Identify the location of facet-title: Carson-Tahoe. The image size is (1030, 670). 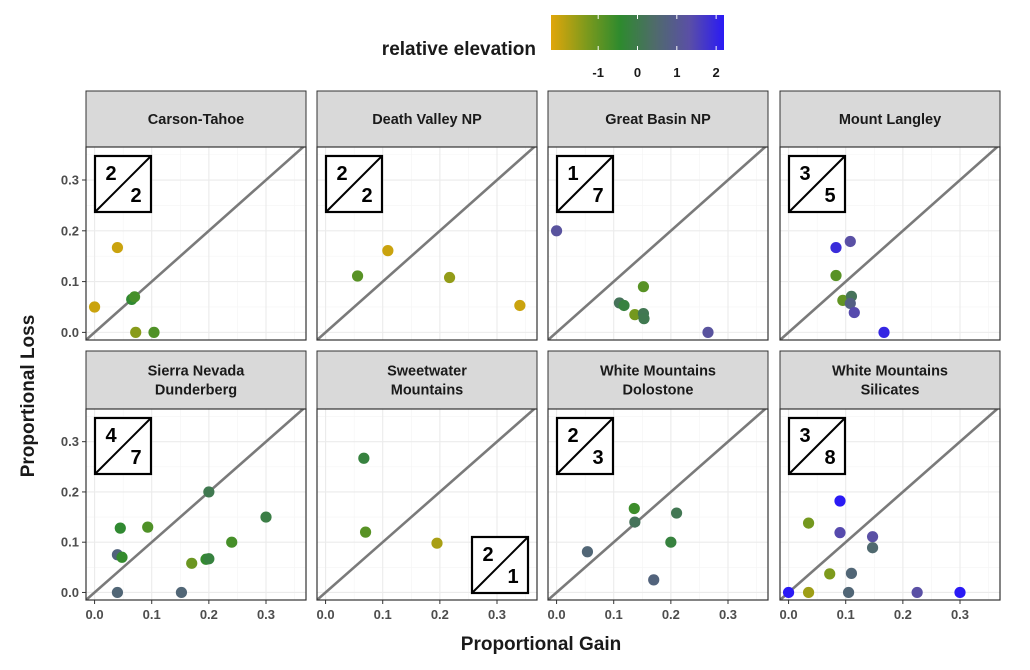
(196, 120).